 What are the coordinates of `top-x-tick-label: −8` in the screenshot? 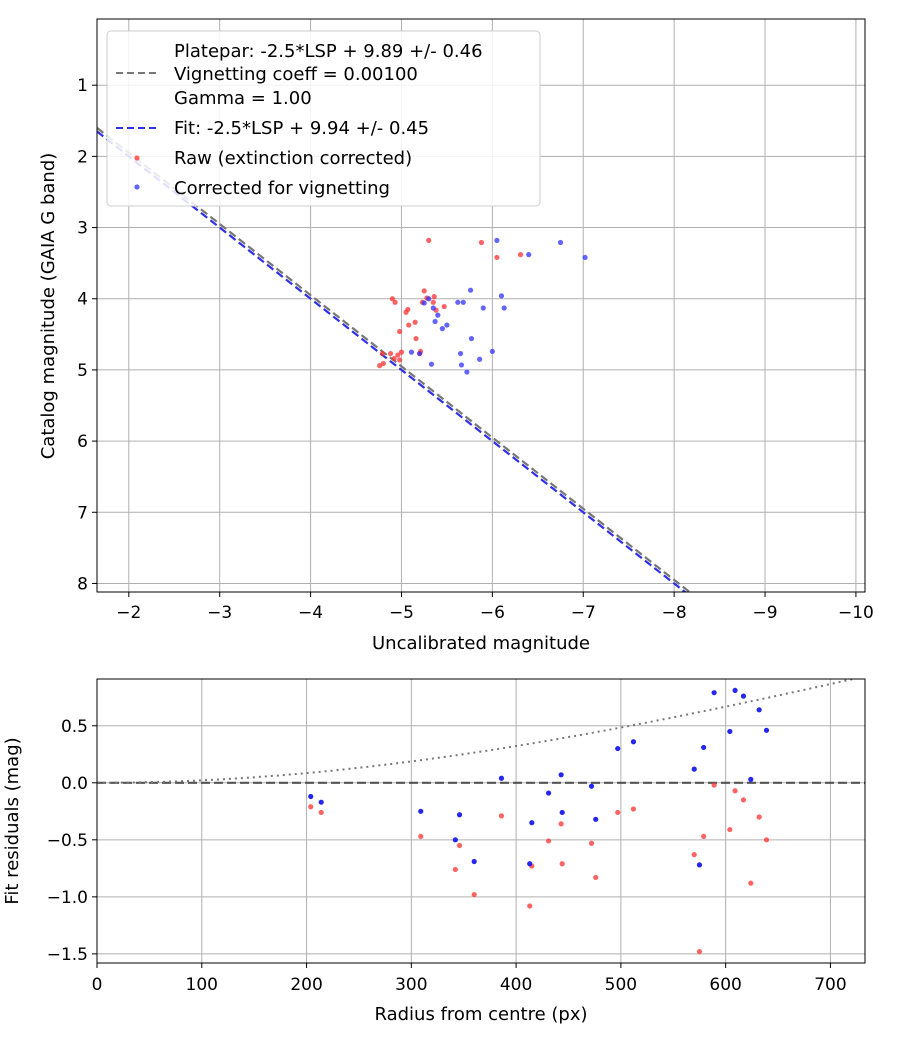 It's located at (674, 613).